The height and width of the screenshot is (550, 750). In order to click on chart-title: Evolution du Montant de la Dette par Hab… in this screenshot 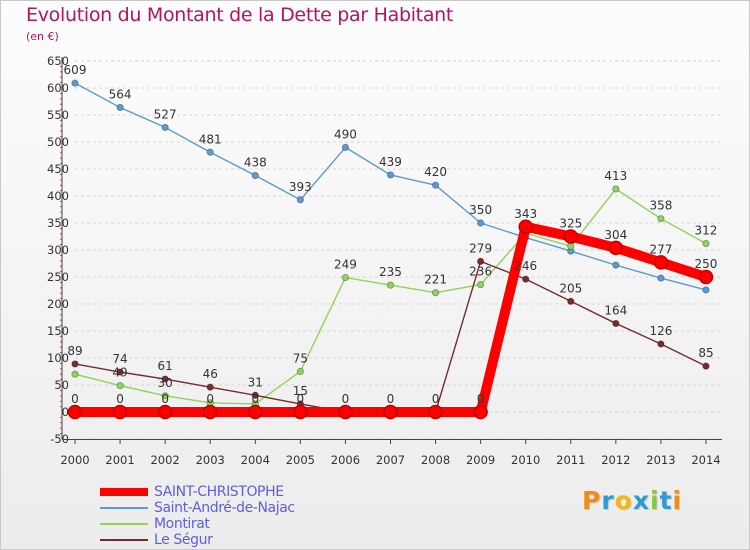, I will do `click(240, 15)`.